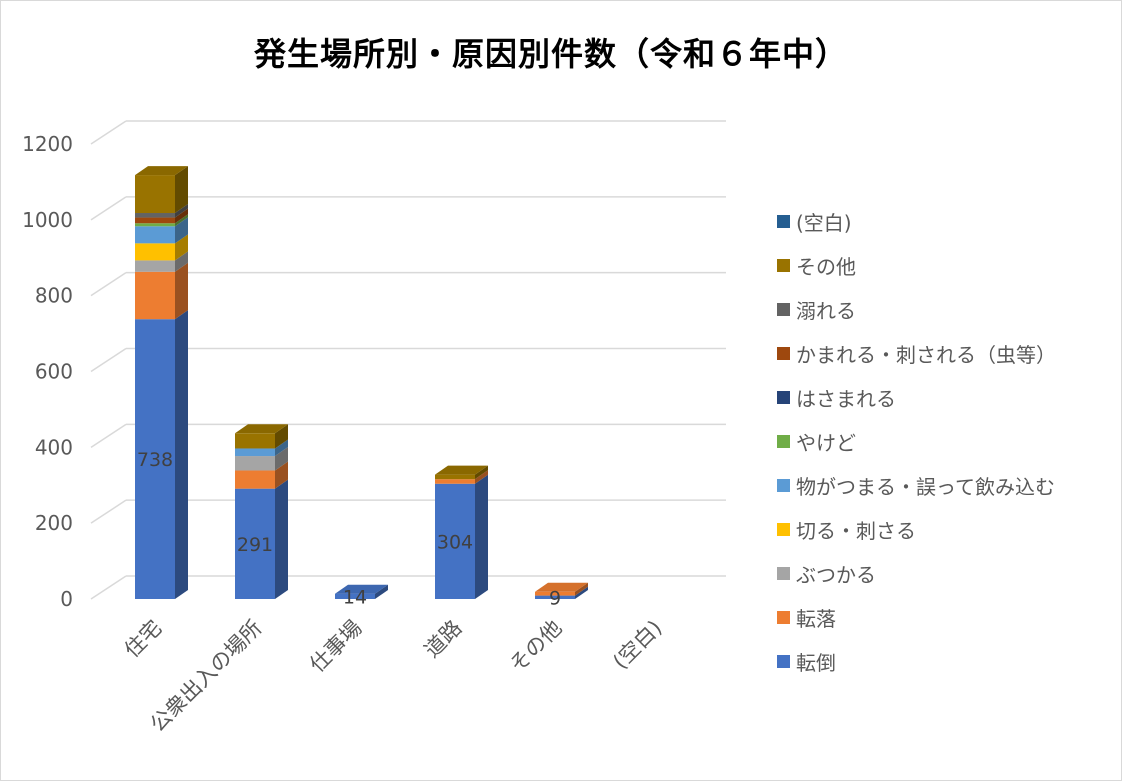 Image resolution: width=1122 pixels, height=782 pixels. Describe the element at coordinates (947, 397) in the screenshot. I see `legend-item: はさまれる` at that location.